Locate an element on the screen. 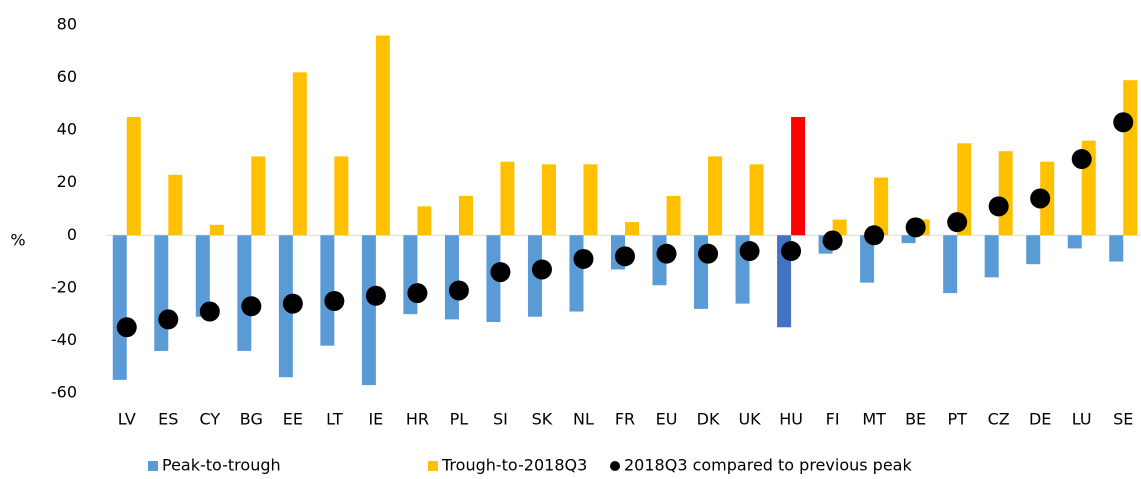 This screenshot has height=479, width=1141. x-tick-label: SE is located at coordinates (1123, 419).